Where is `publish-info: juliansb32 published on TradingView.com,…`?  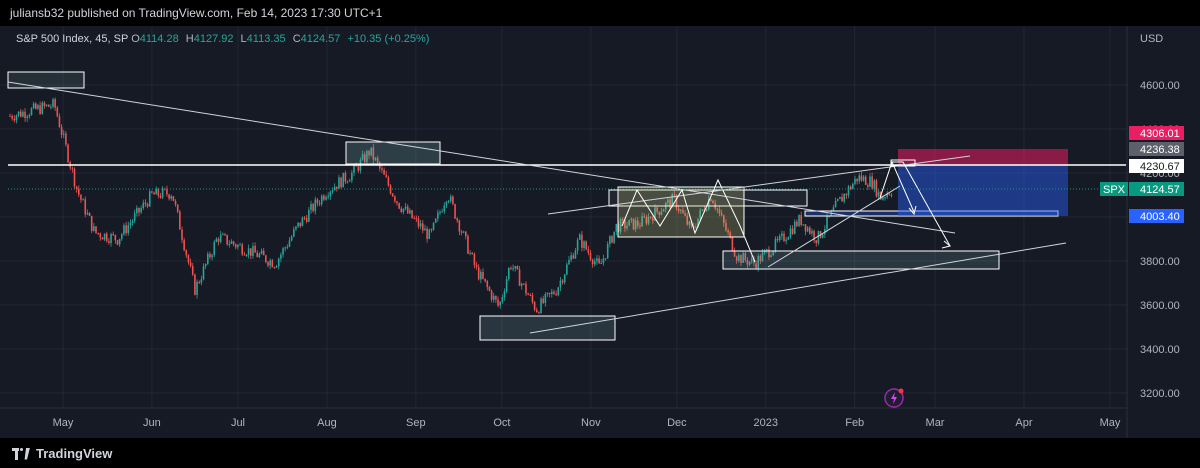
publish-info: juliansb32 published on TradingView.com,… is located at coordinates (196, 13).